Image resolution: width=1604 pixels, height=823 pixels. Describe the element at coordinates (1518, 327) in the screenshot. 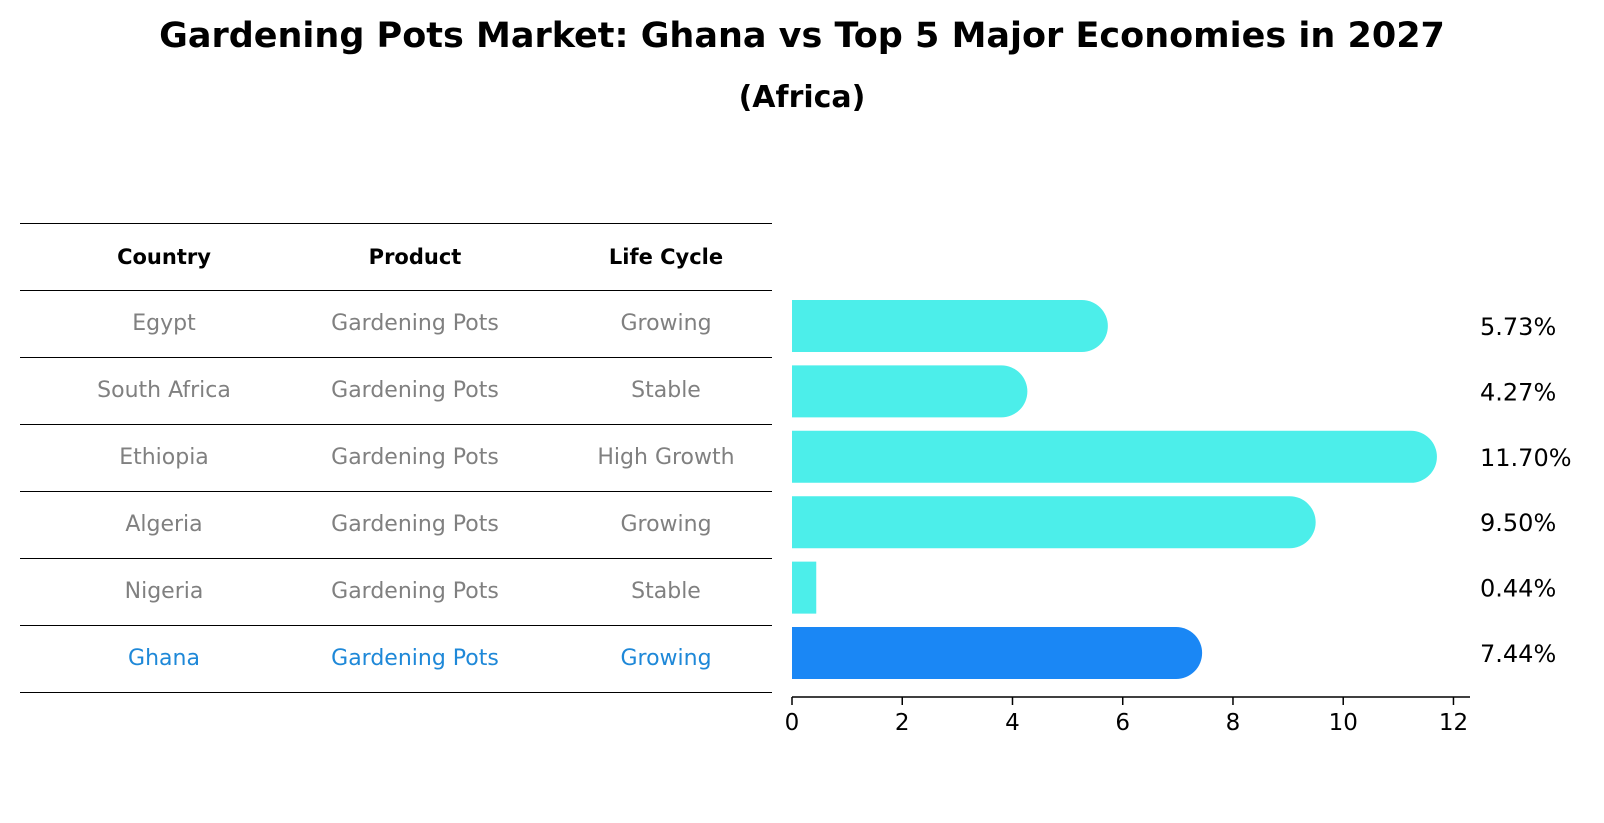

I see `data-label: 5.73%` at that location.